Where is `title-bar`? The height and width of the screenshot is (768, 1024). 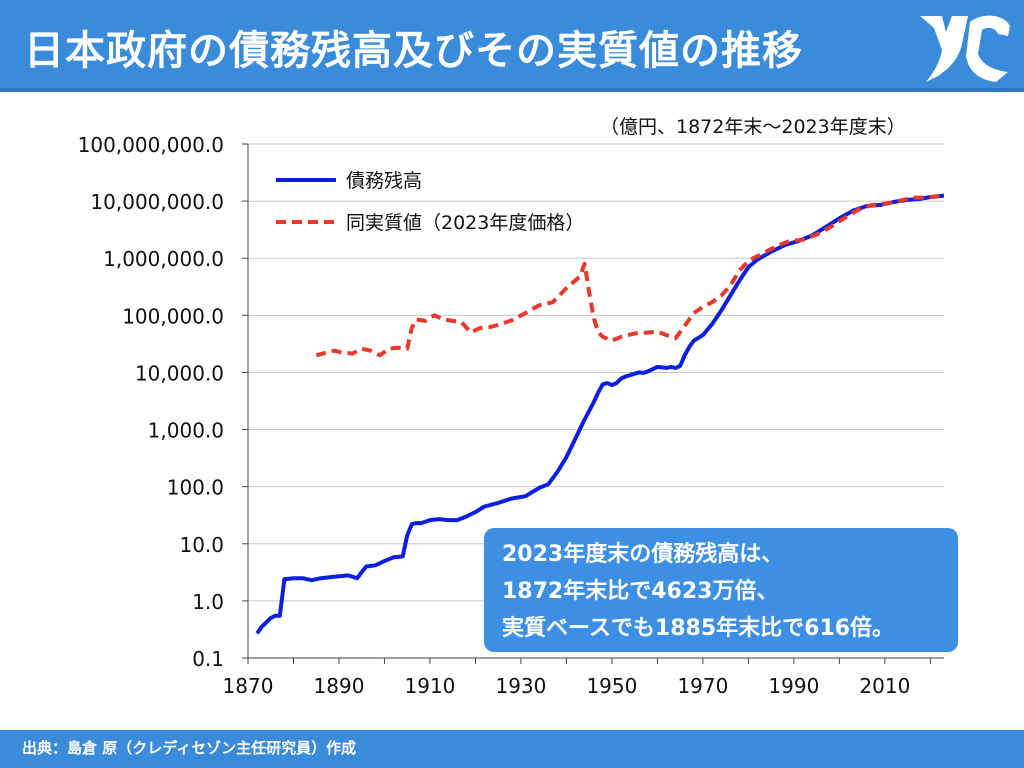
title-bar is located at coordinates (512, 44).